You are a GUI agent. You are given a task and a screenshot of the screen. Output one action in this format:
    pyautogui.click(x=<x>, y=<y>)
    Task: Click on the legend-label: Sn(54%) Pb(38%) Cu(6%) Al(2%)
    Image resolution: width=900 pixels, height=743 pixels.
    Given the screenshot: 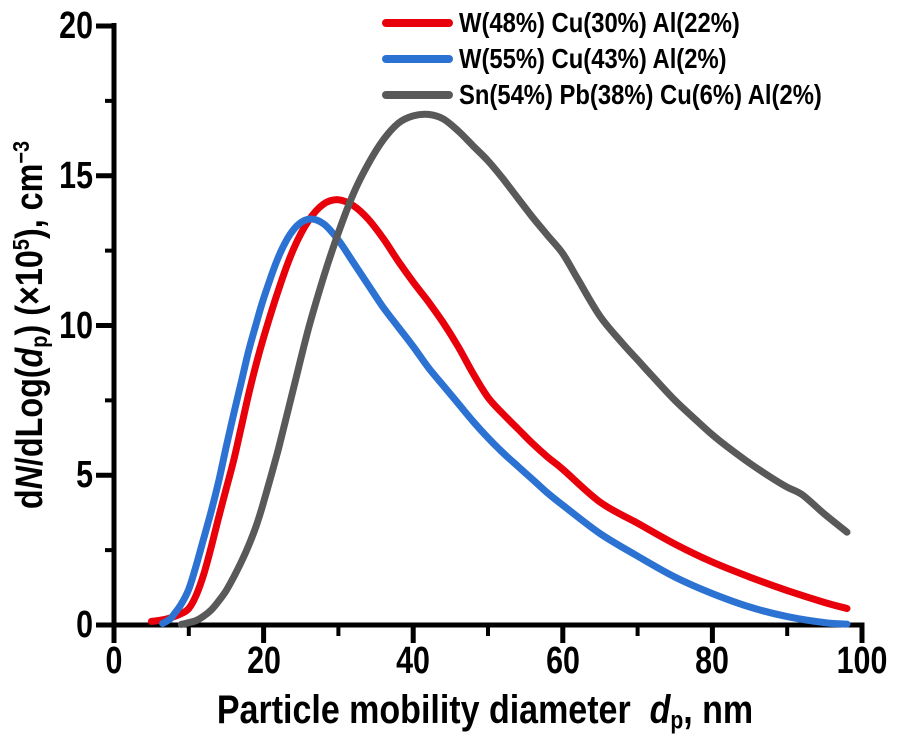 What is the action you would take?
    pyautogui.click(x=640, y=94)
    